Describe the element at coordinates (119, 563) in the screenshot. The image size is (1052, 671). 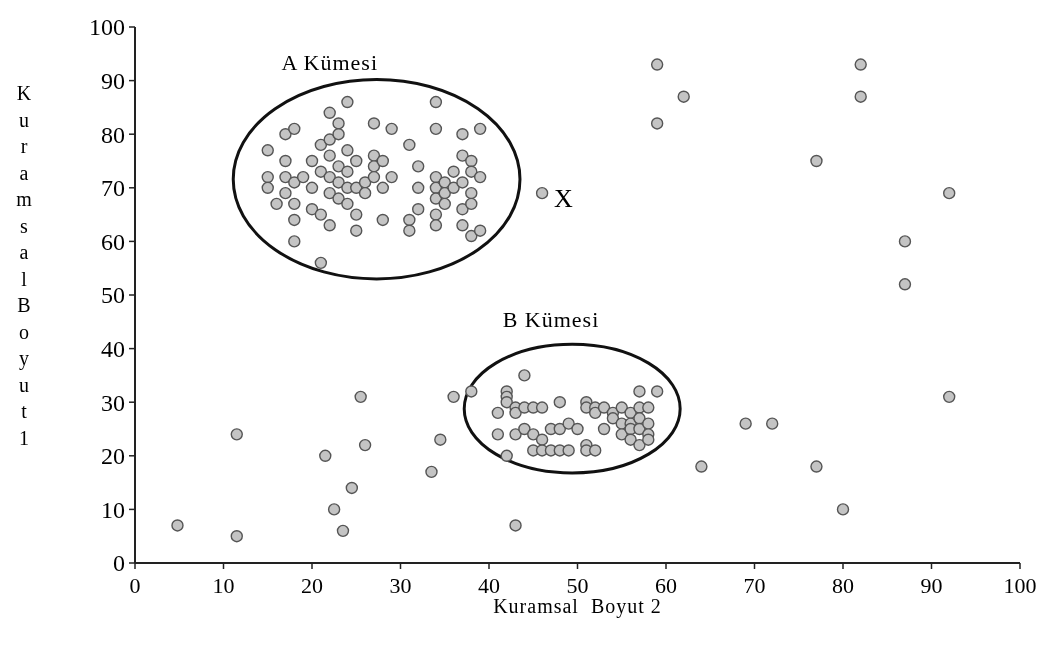
I see `y-tick-label: 0` at that location.